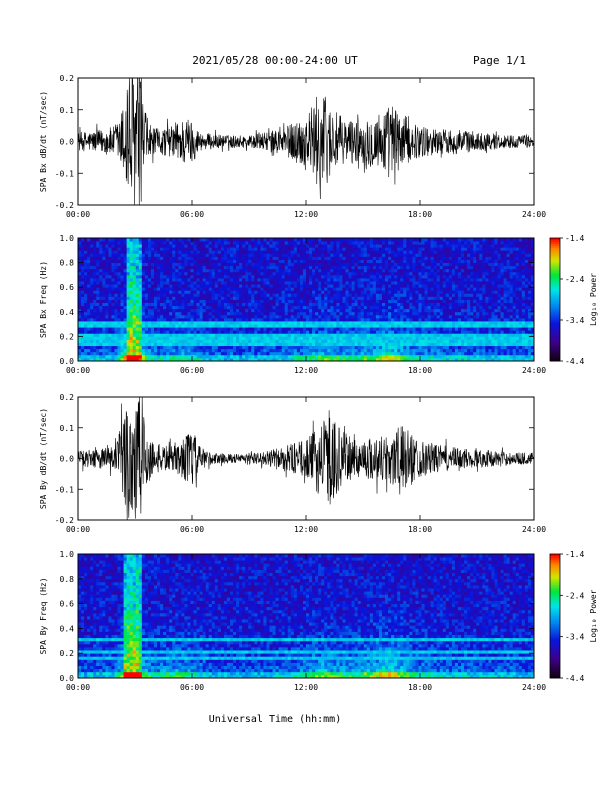 This screenshot has height=792, width=612. What do you see at coordinates (43, 299) in the screenshot?
I see `y-axis-label: SPA Bx Freq (Hz)` at bounding box center [43, 299].